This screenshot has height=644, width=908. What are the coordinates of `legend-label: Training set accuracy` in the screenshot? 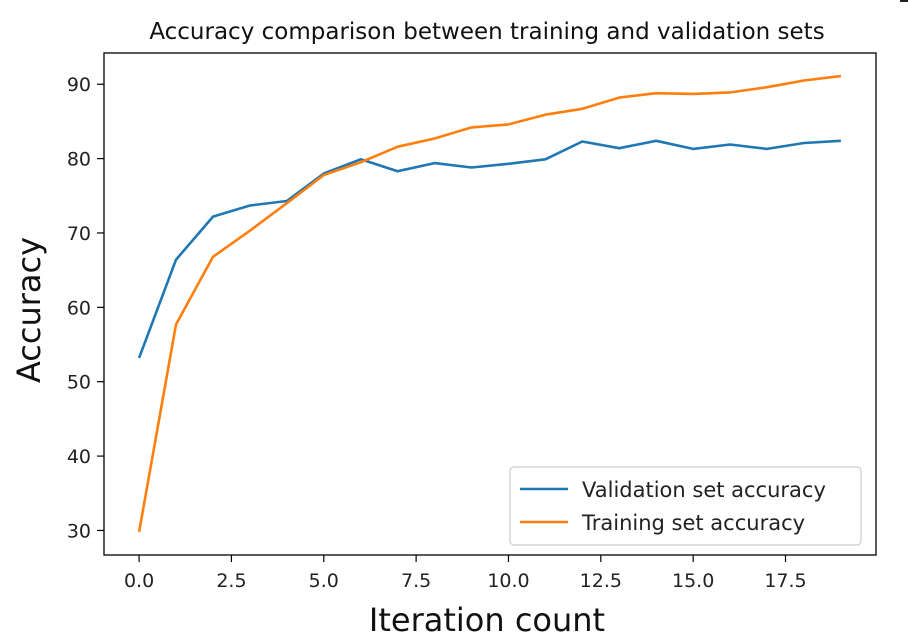 It's located at (693, 523).